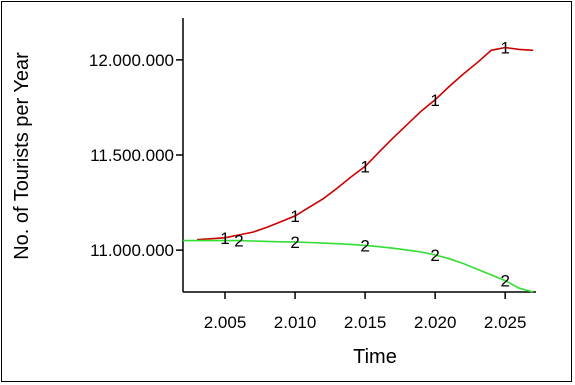  I want to click on y-axis-label: No. of Tourists per Year, so click(22, 156).